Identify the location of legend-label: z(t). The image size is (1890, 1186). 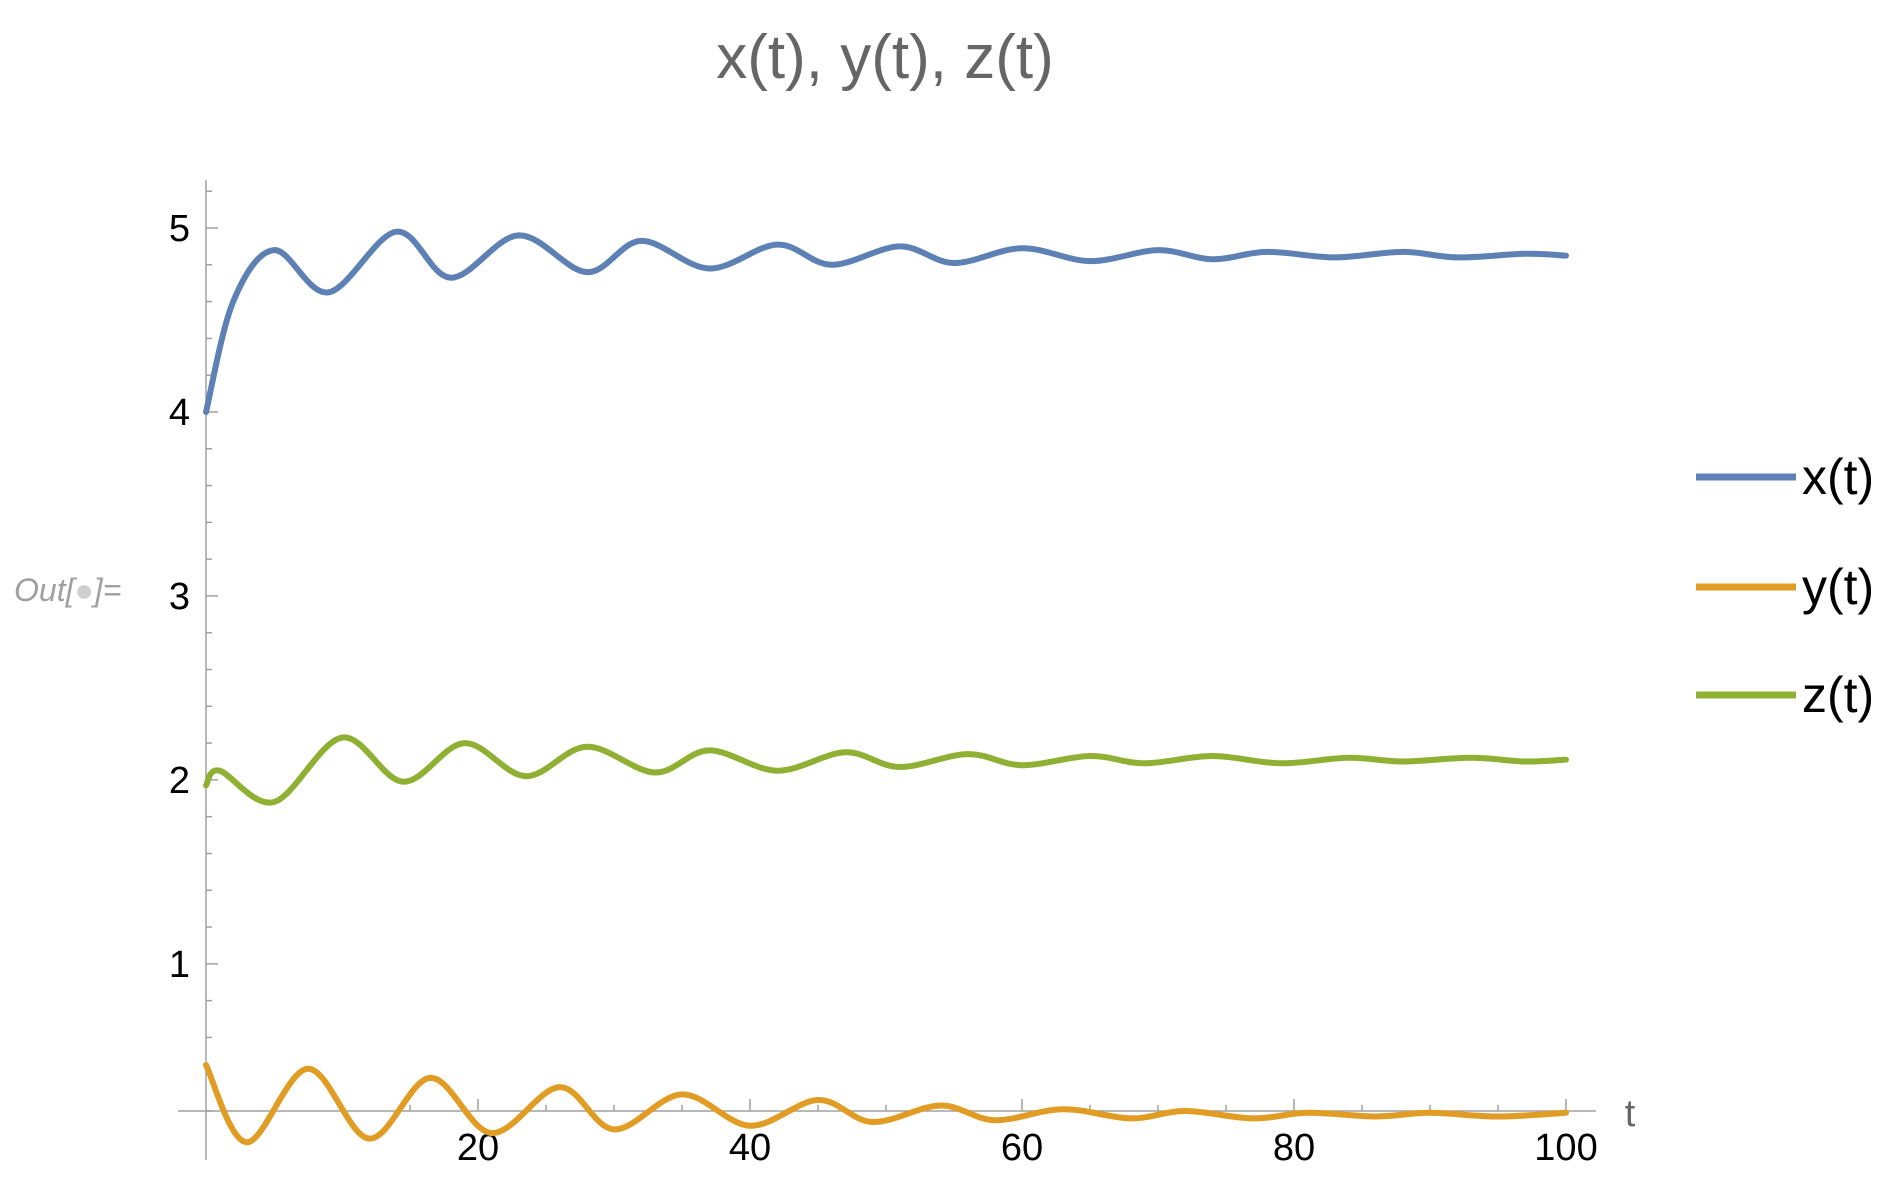
(1838, 695).